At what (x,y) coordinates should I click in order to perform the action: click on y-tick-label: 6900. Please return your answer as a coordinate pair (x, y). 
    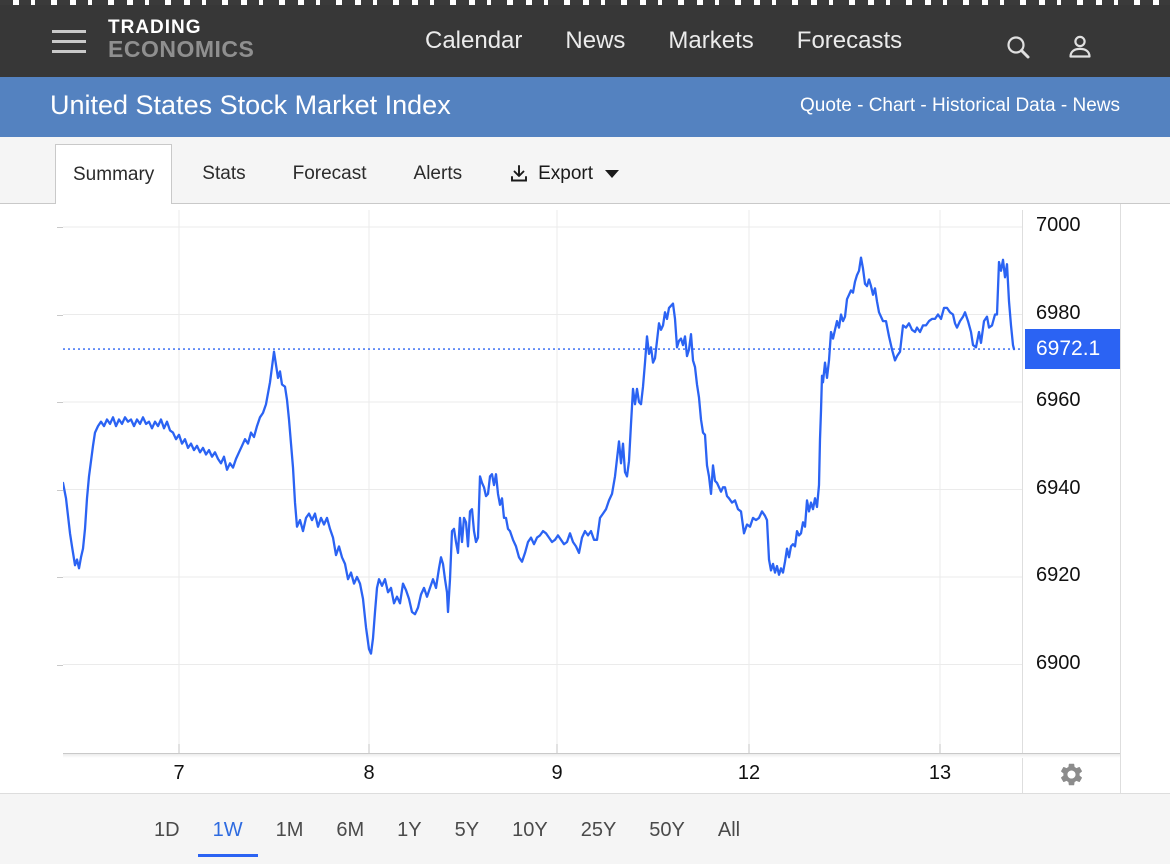
    Looking at the image, I should click on (1058, 662).